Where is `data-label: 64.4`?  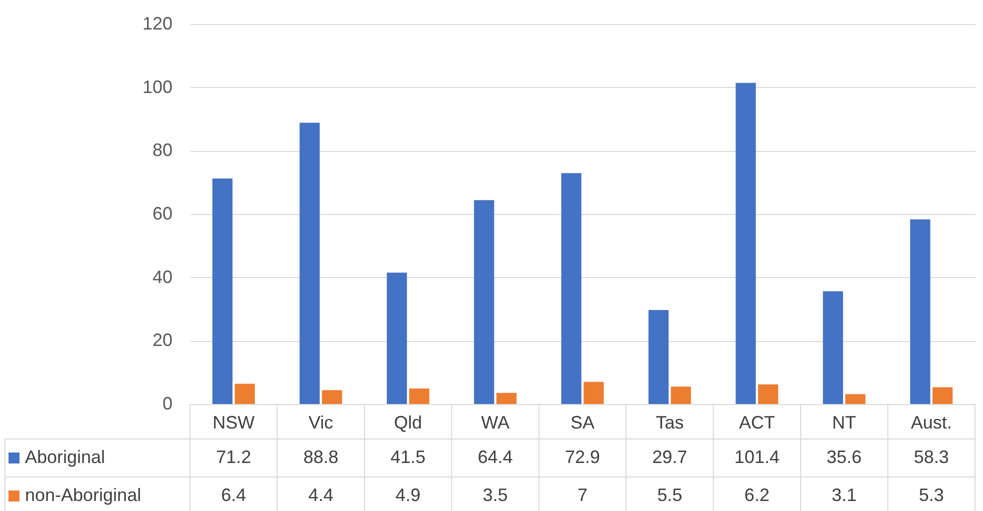 data-label: 64.4 is located at coordinates (495, 457).